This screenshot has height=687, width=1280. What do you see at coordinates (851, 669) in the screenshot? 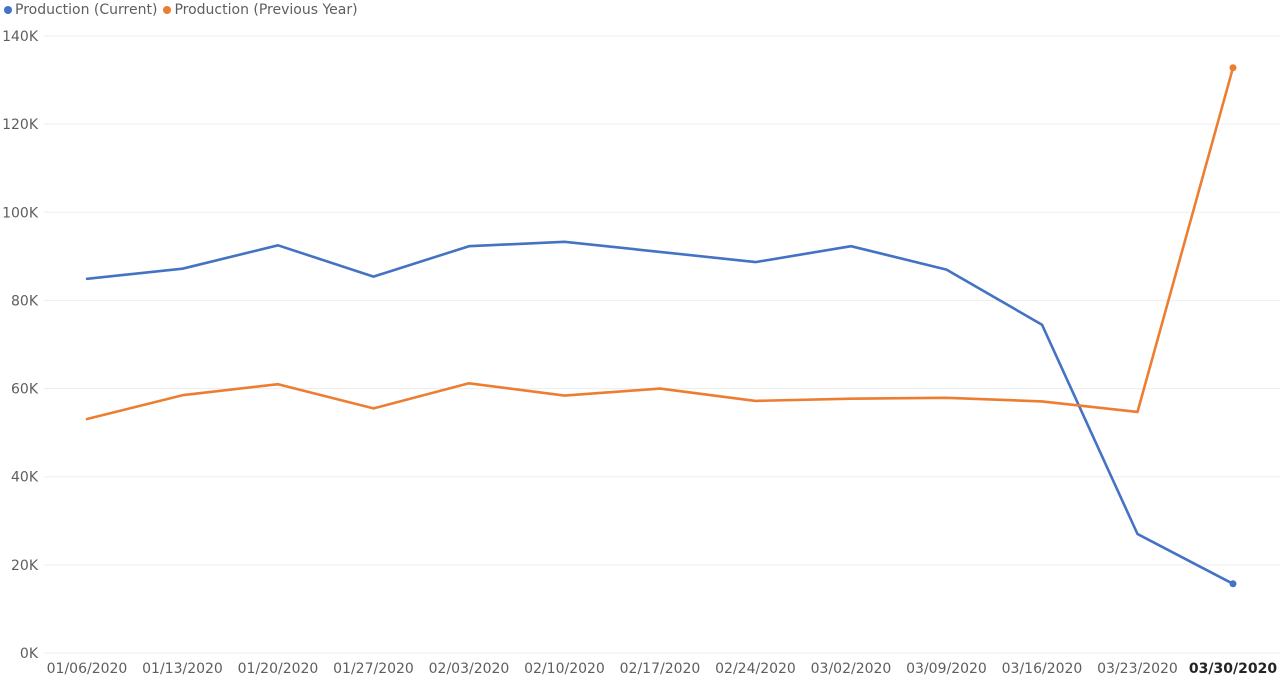
I see `x-tick-label: 03/02/2020` at bounding box center [851, 669].